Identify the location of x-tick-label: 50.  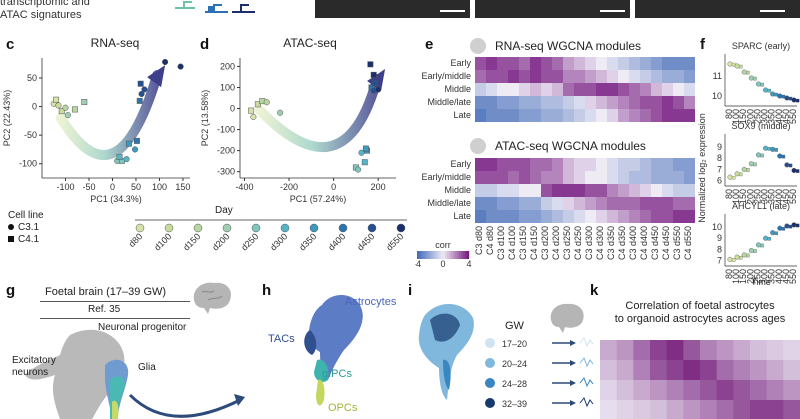
(136, 187).